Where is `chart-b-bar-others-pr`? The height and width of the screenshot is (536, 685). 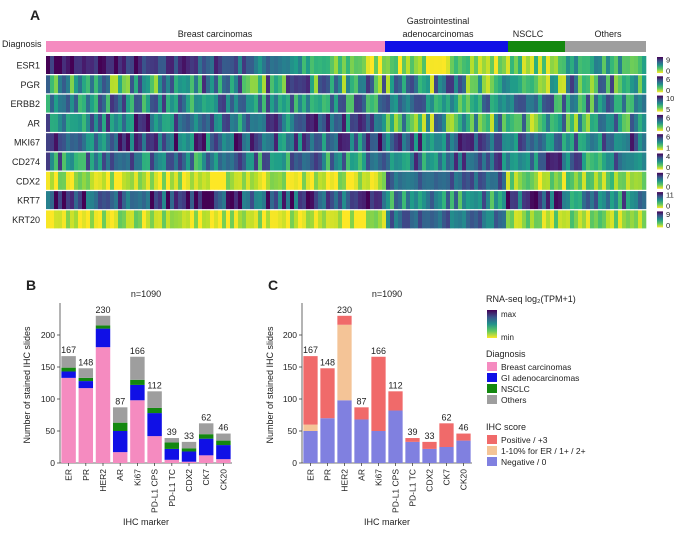
chart-b-bar-others-pr is located at coordinates (86, 373).